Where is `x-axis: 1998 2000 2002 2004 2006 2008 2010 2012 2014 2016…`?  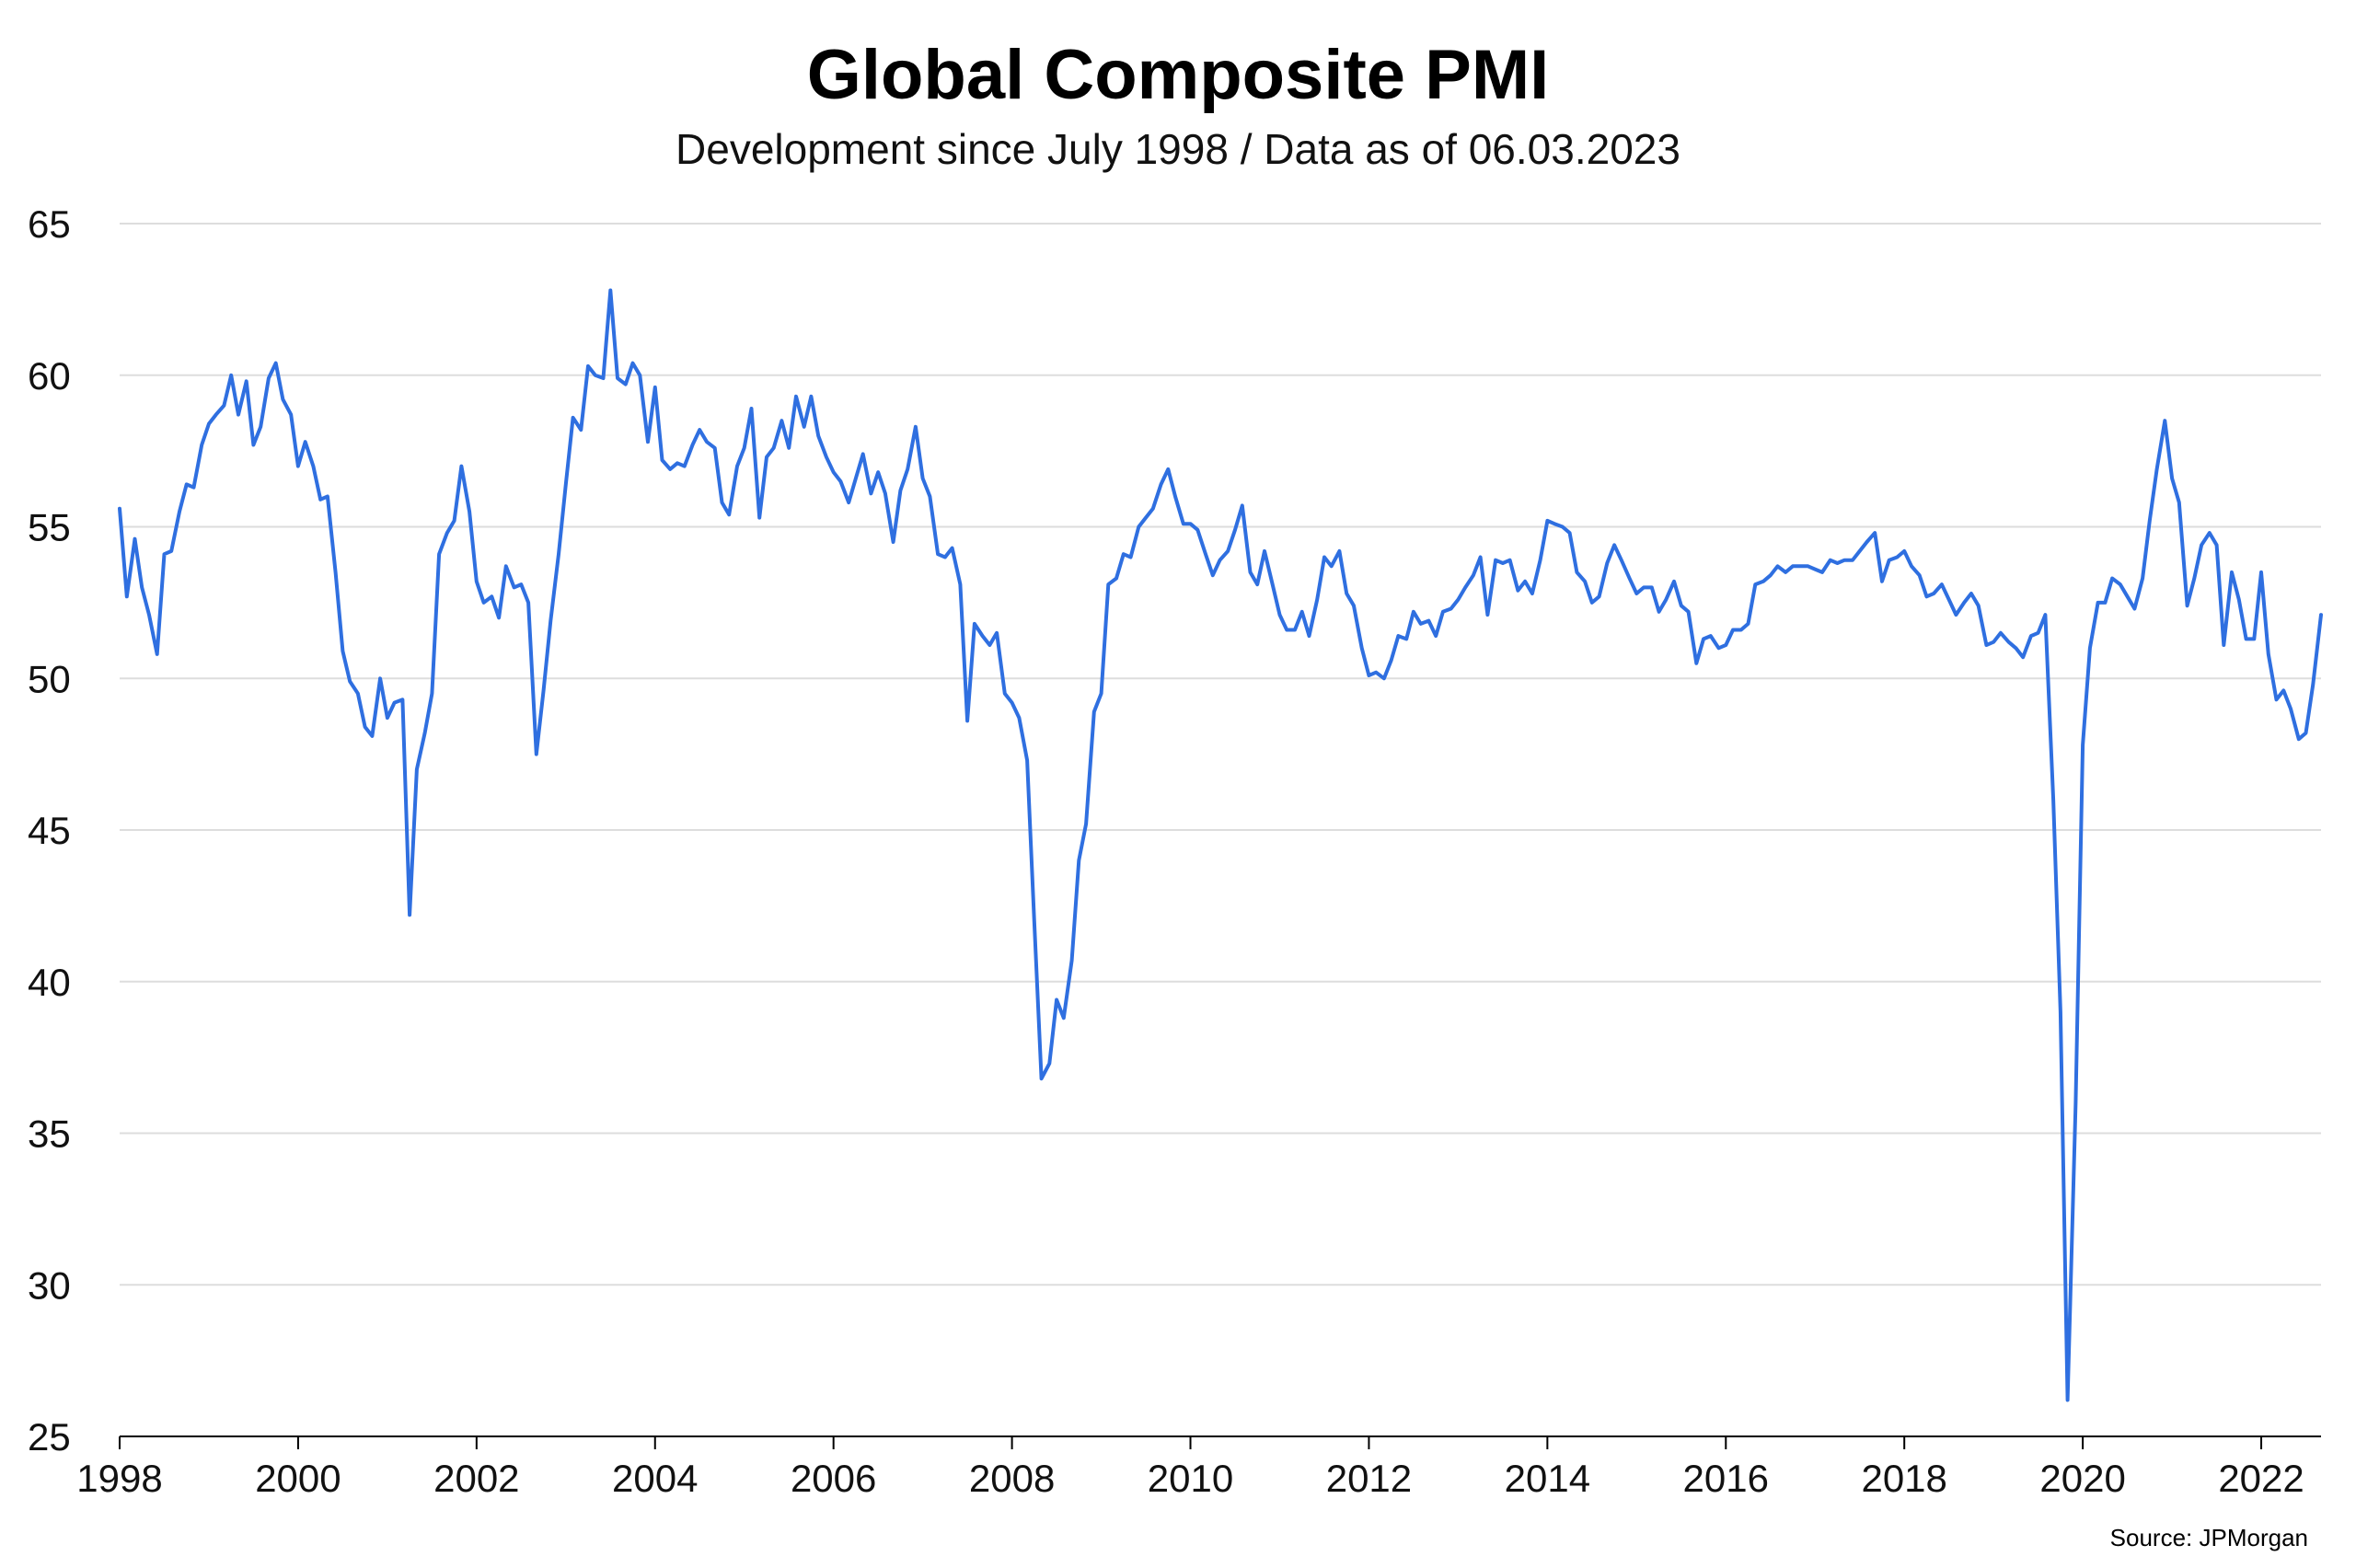 x-axis: 1998 2000 2002 2004 2006 2008 2010 2012 2014 2016… is located at coordinates (1198, 1467).